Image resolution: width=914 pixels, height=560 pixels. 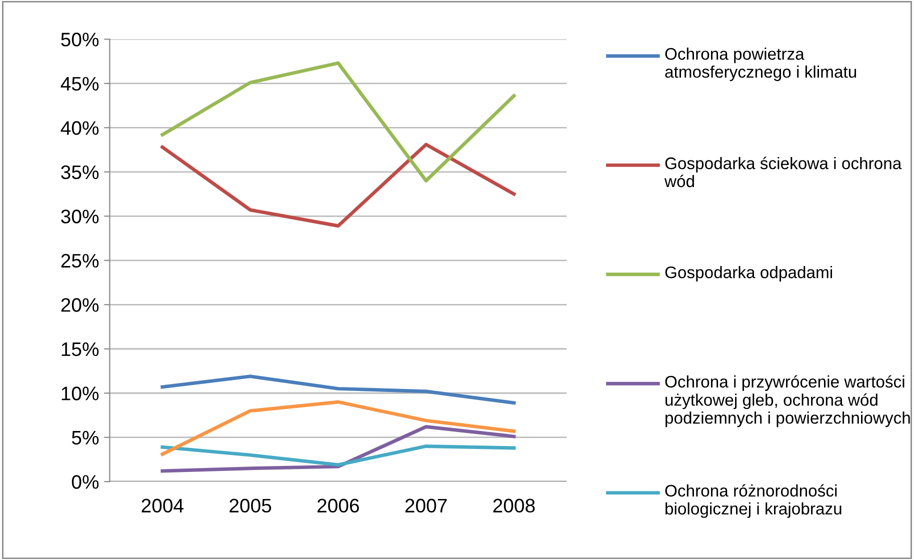 I want to click on y-tick-label: 45%, so click(x=79, y=83).